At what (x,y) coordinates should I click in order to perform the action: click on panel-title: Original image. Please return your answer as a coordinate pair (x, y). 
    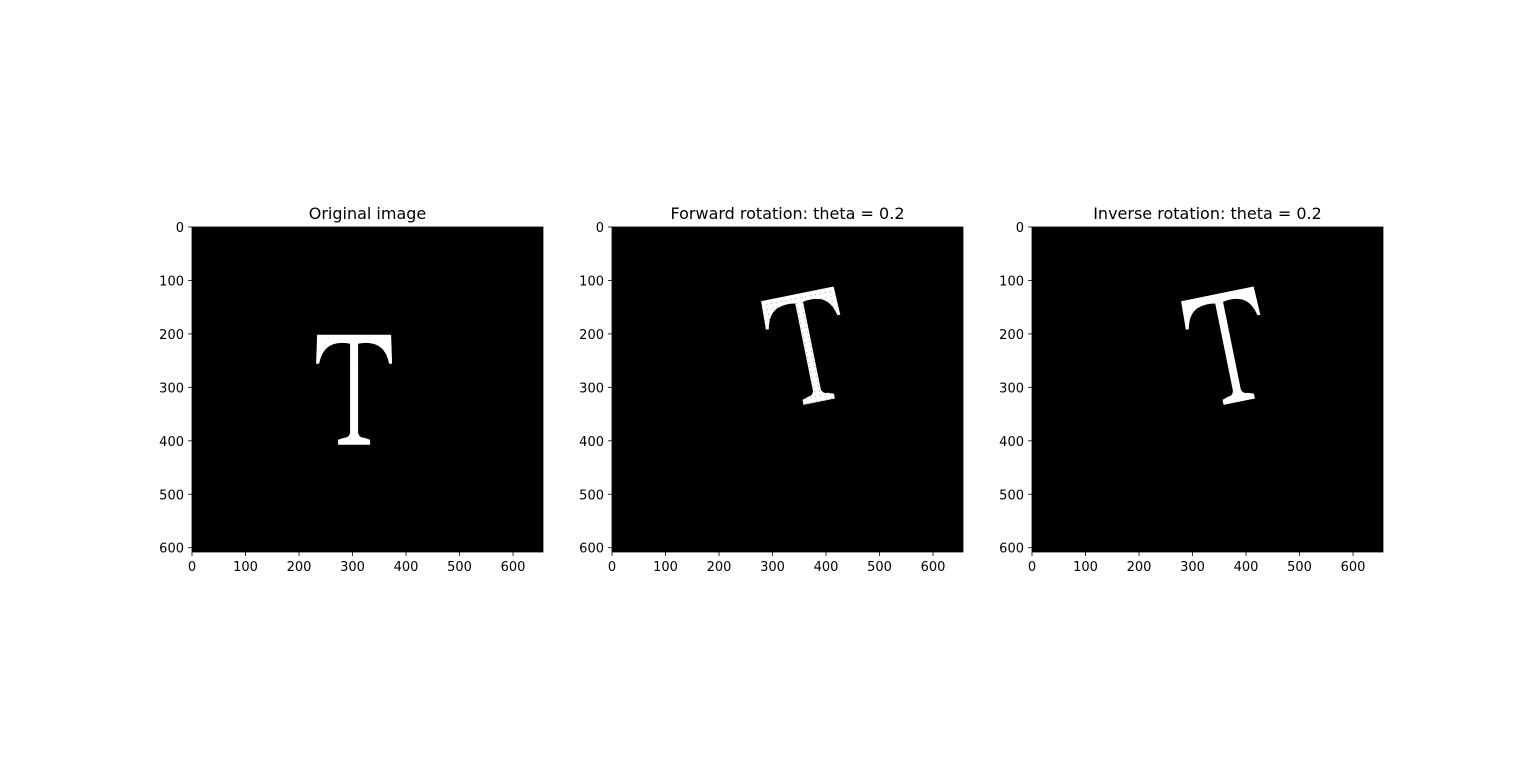
    Looking at the image, I should click on (368, 213).